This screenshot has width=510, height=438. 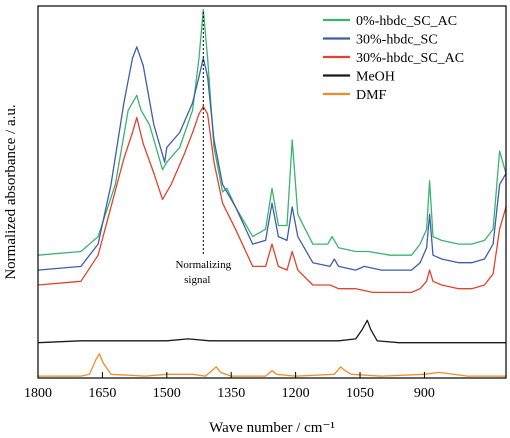 What do you see at coordinates (296, 393) in the screenshot?
I see `x-tick-label: 1200` at bounding box center [296, 393].